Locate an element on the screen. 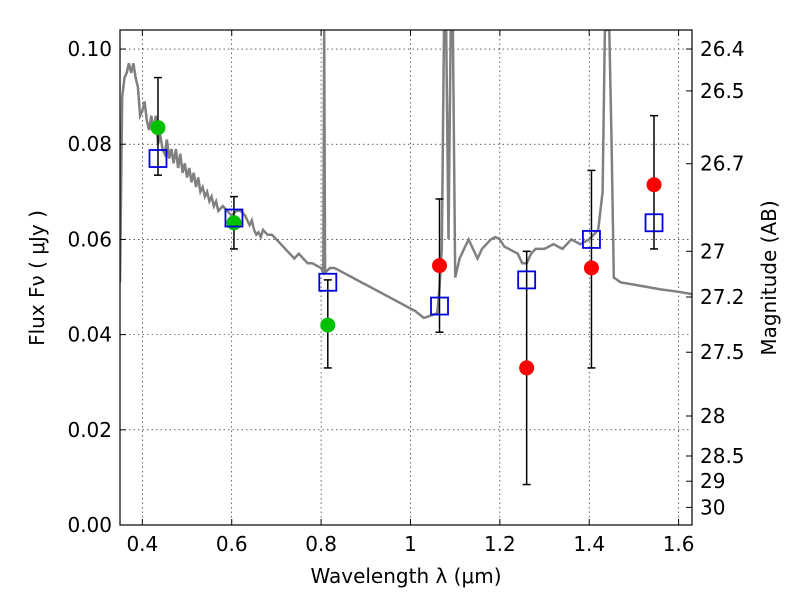 The width and height of the screenshot is (800, 600). y2-tick-label: 26.5 is located at coordinates (722, 91).